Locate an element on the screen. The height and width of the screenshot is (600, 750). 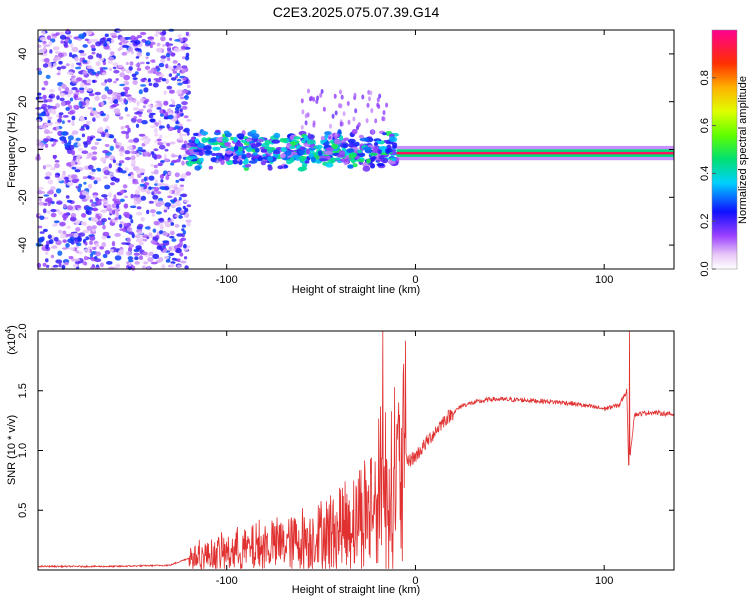
spectrogram-x-axis-label: Height of straight line (km) is located at coordinates (356, 290).